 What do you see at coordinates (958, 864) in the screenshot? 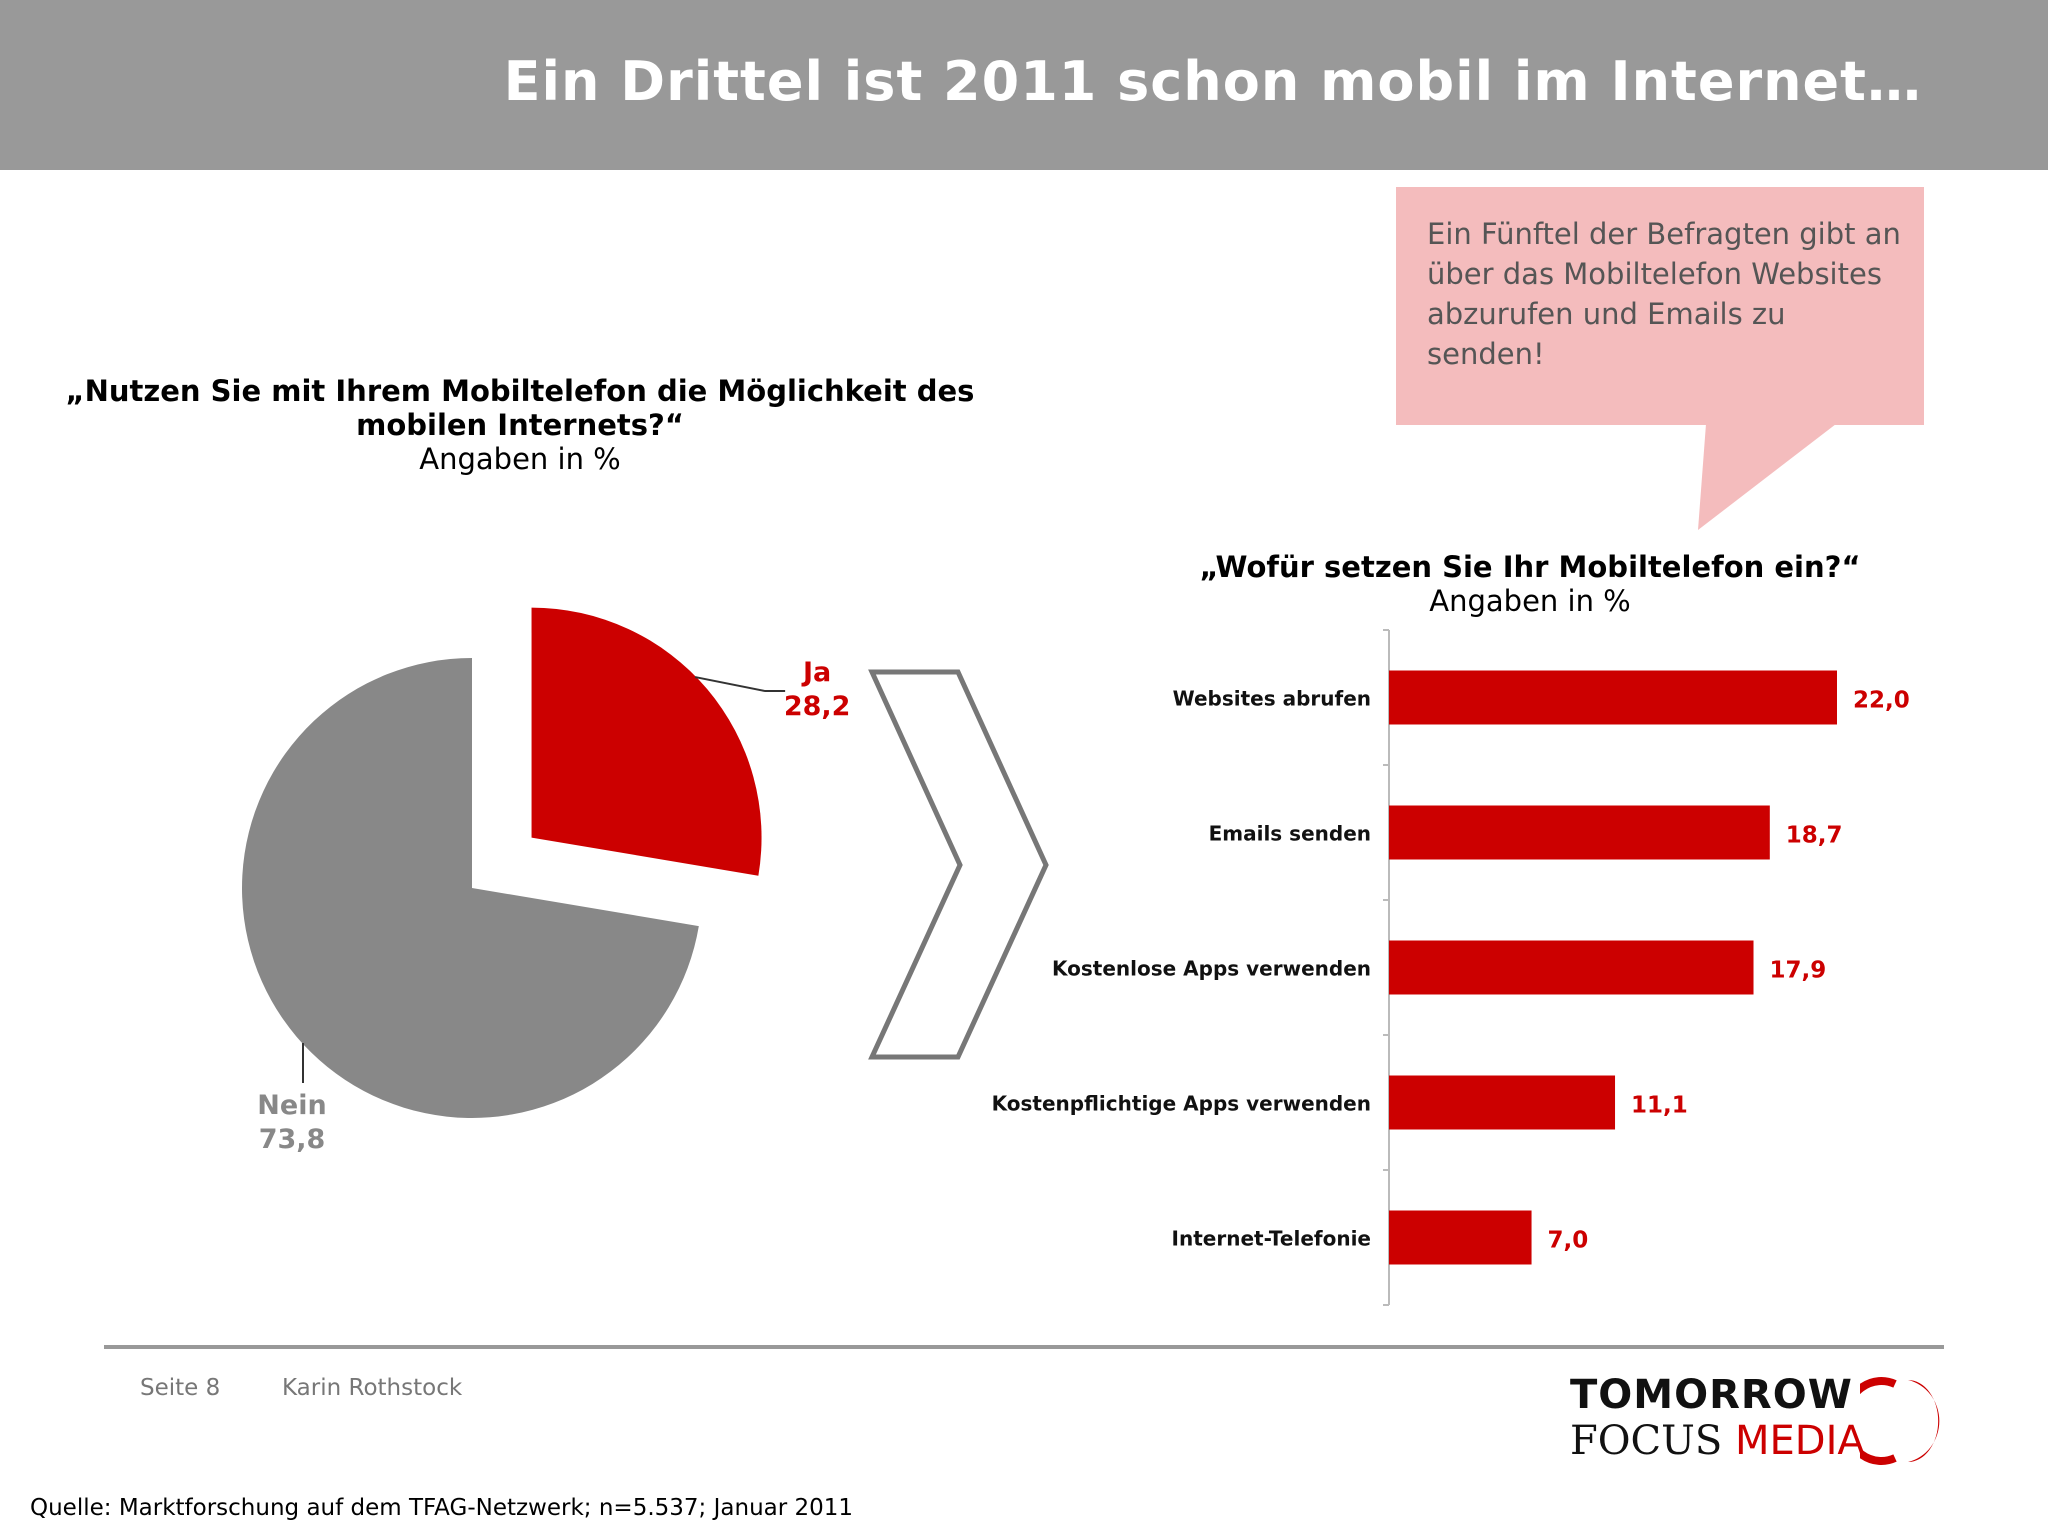
I see `chevron-arrow-icon` at bounding box center [958, 864].